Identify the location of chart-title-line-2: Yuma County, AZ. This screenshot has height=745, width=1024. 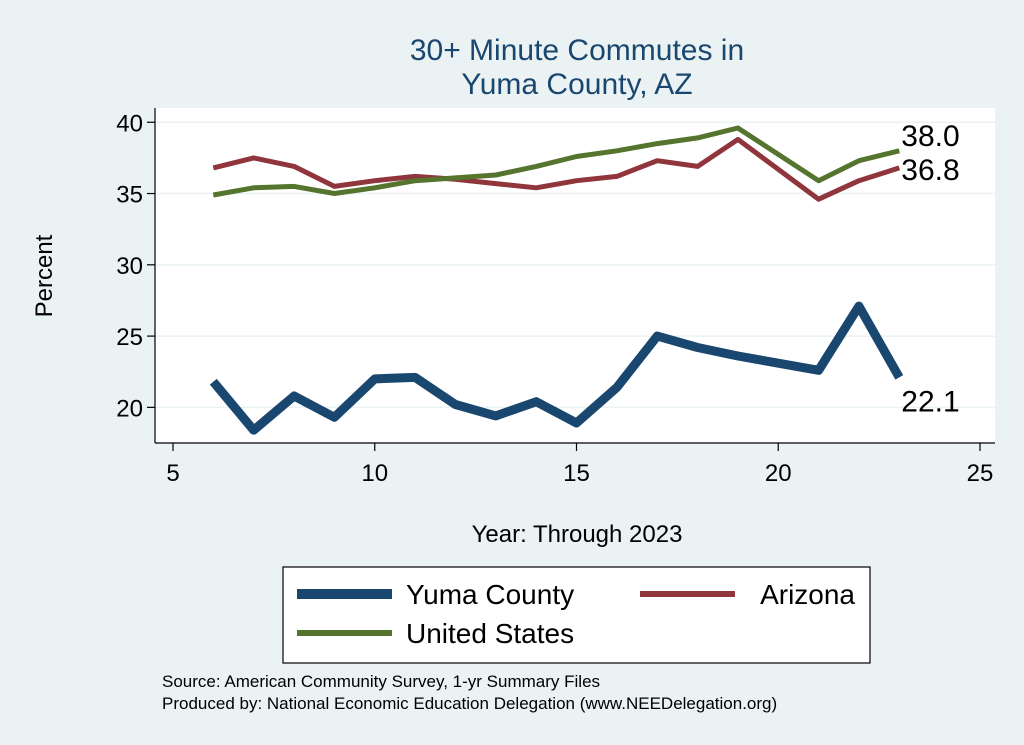
(576, 84).